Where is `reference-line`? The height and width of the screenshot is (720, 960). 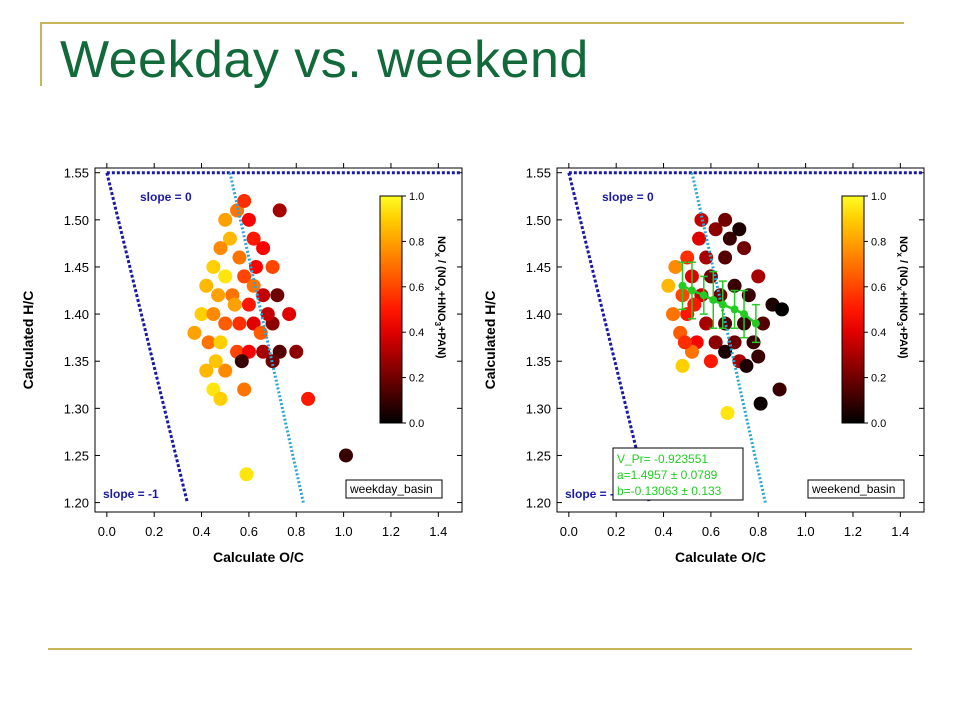 reference-line is located at coordinates (147, 337).